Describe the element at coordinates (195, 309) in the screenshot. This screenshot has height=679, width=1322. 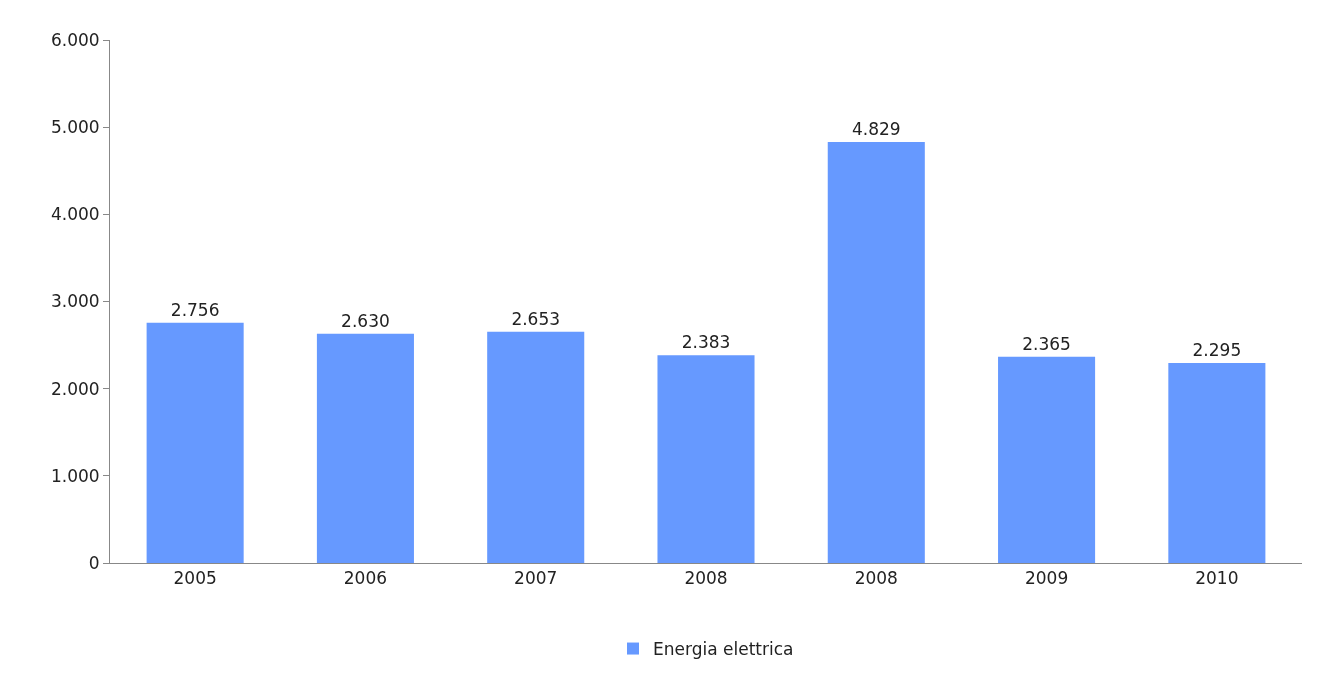
I see `data-label: 2.756` at that location.